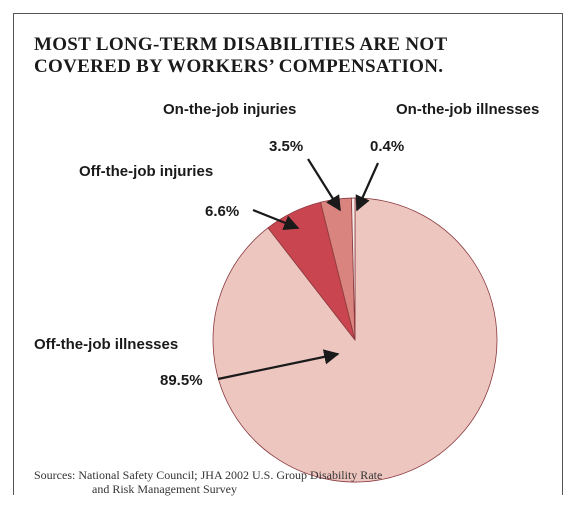 This screenshot has height=508, width=577. What do you see at coordinates (222, 211) in the screenshot?
I see `slice-value-off-the-job-injuries: 6.6%` at bounding box center [222, 211].